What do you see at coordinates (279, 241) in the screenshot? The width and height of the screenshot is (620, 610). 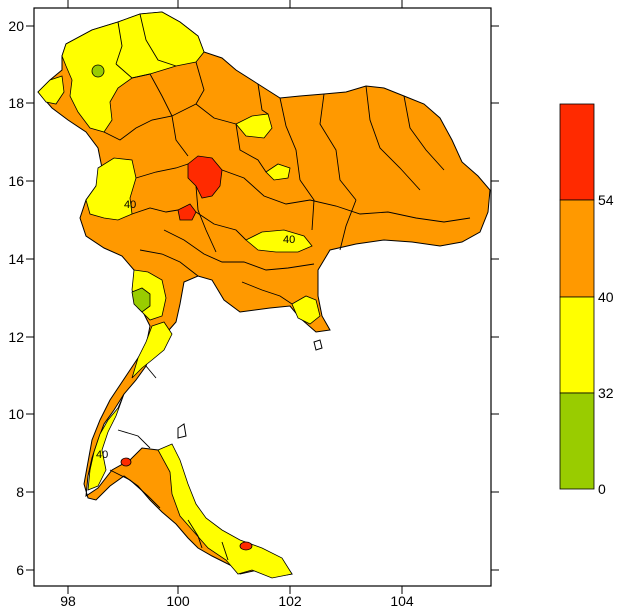 I see `central-yellow-strip` at bounding box center [279, 241].